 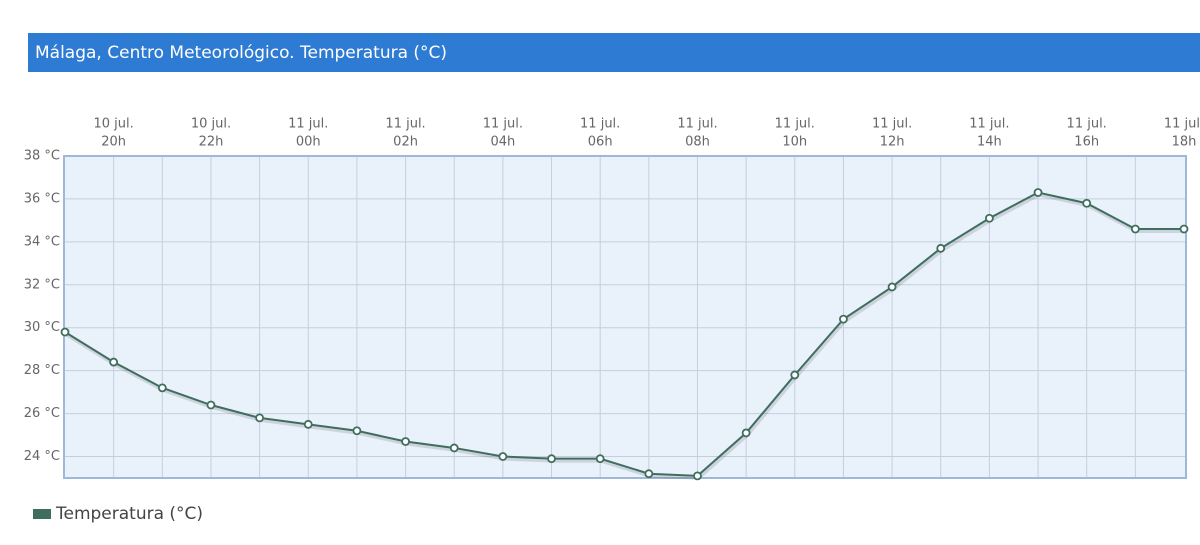 What do you see at coordinates (1184, 142) in the screenshot?
I see `x-tick-hour: 18h` at bounding box center [1184, 142].